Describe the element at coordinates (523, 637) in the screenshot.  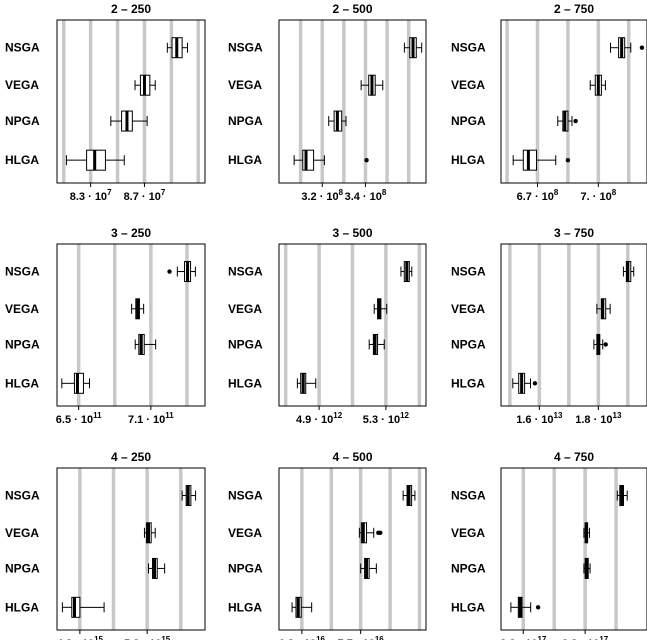
I see `x-tick-label: 3.3 · 1017` at that location.